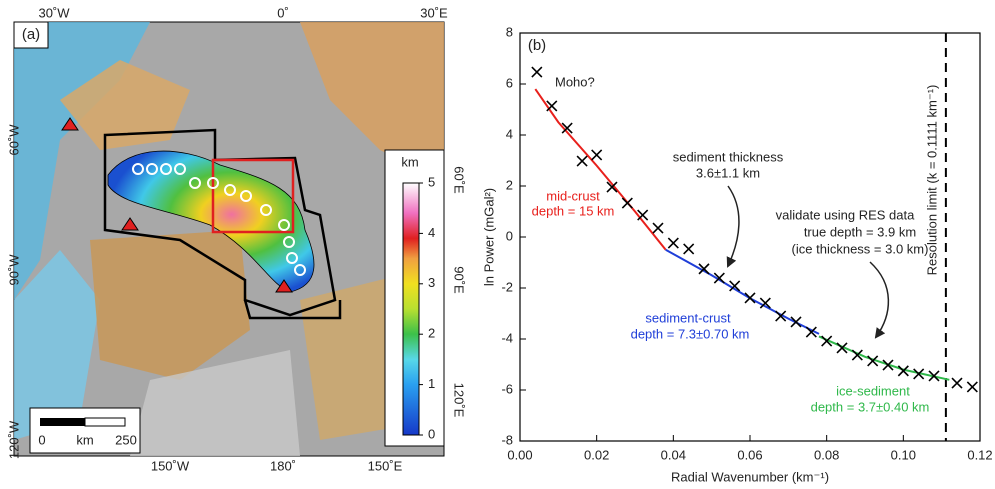 This screenshot has height=489, width=995. What do you see at coordinates (728, 156) in the screenshot?
I see `annotation: sediment thickness` at bounding box center [728, 156].